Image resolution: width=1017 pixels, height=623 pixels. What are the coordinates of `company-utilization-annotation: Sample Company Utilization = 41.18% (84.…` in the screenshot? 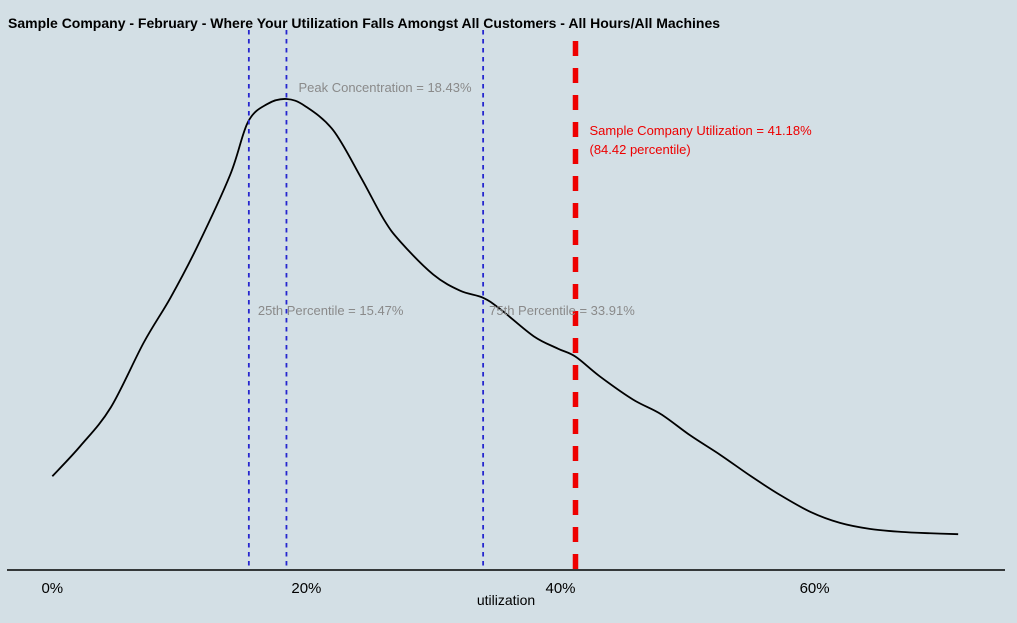 It's located at (700, 140).